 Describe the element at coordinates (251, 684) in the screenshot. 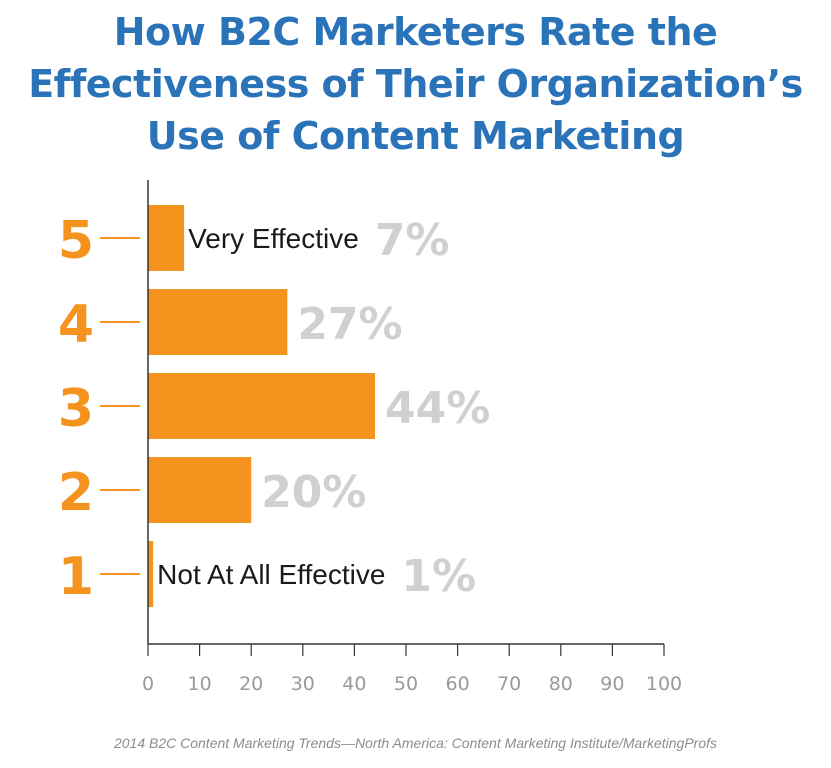

I see `x-tick-label-20: 20` at that location.